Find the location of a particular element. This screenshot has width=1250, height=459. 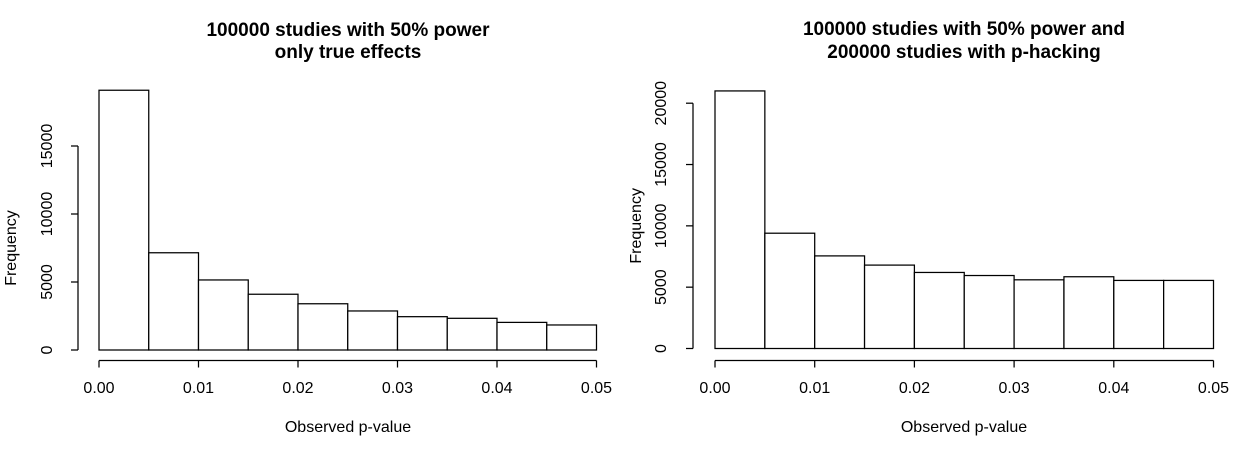

y-tick-label: 20000 is located at coordinates (661, 103).